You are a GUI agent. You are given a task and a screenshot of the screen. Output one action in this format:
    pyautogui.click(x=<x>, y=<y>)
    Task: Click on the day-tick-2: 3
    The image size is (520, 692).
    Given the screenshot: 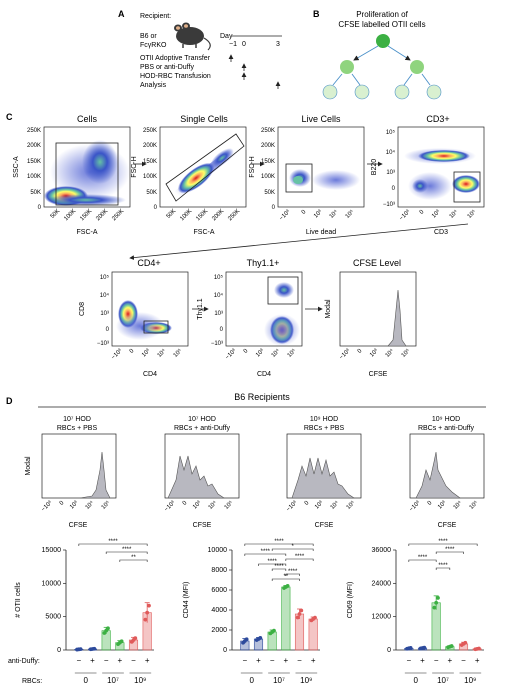 What is the action you would take?
    pyautogui.click(x=278, y=44)
    